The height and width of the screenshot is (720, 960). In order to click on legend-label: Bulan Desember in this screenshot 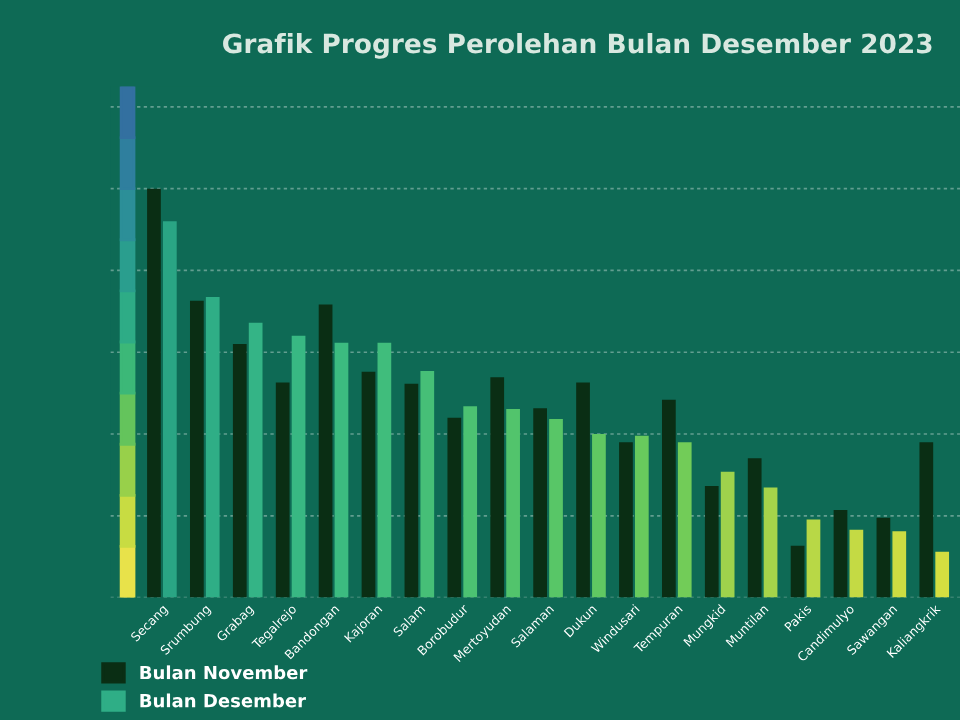, I will do `click(223, 700)`.